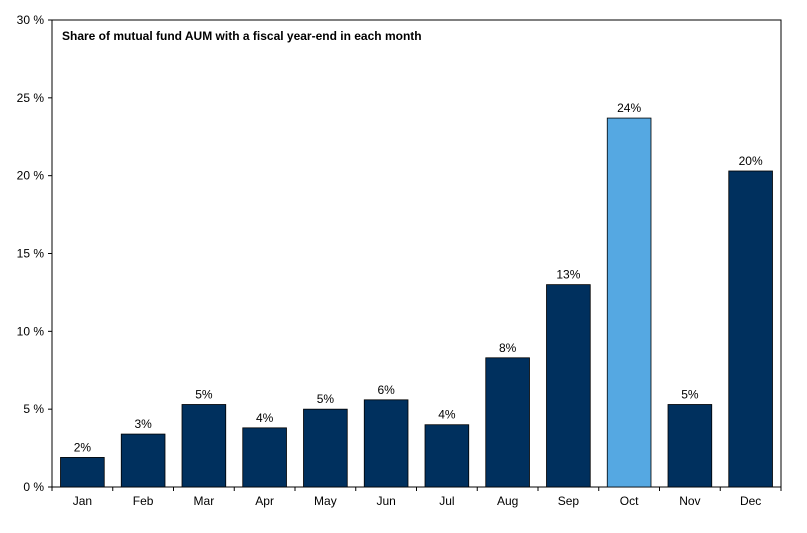 Image resolution: width=807 pixels, height=533 pixels. Describe the element at coordinates (629, 108) in the screenshot. I see `data-label-oct: 24%` at that location.